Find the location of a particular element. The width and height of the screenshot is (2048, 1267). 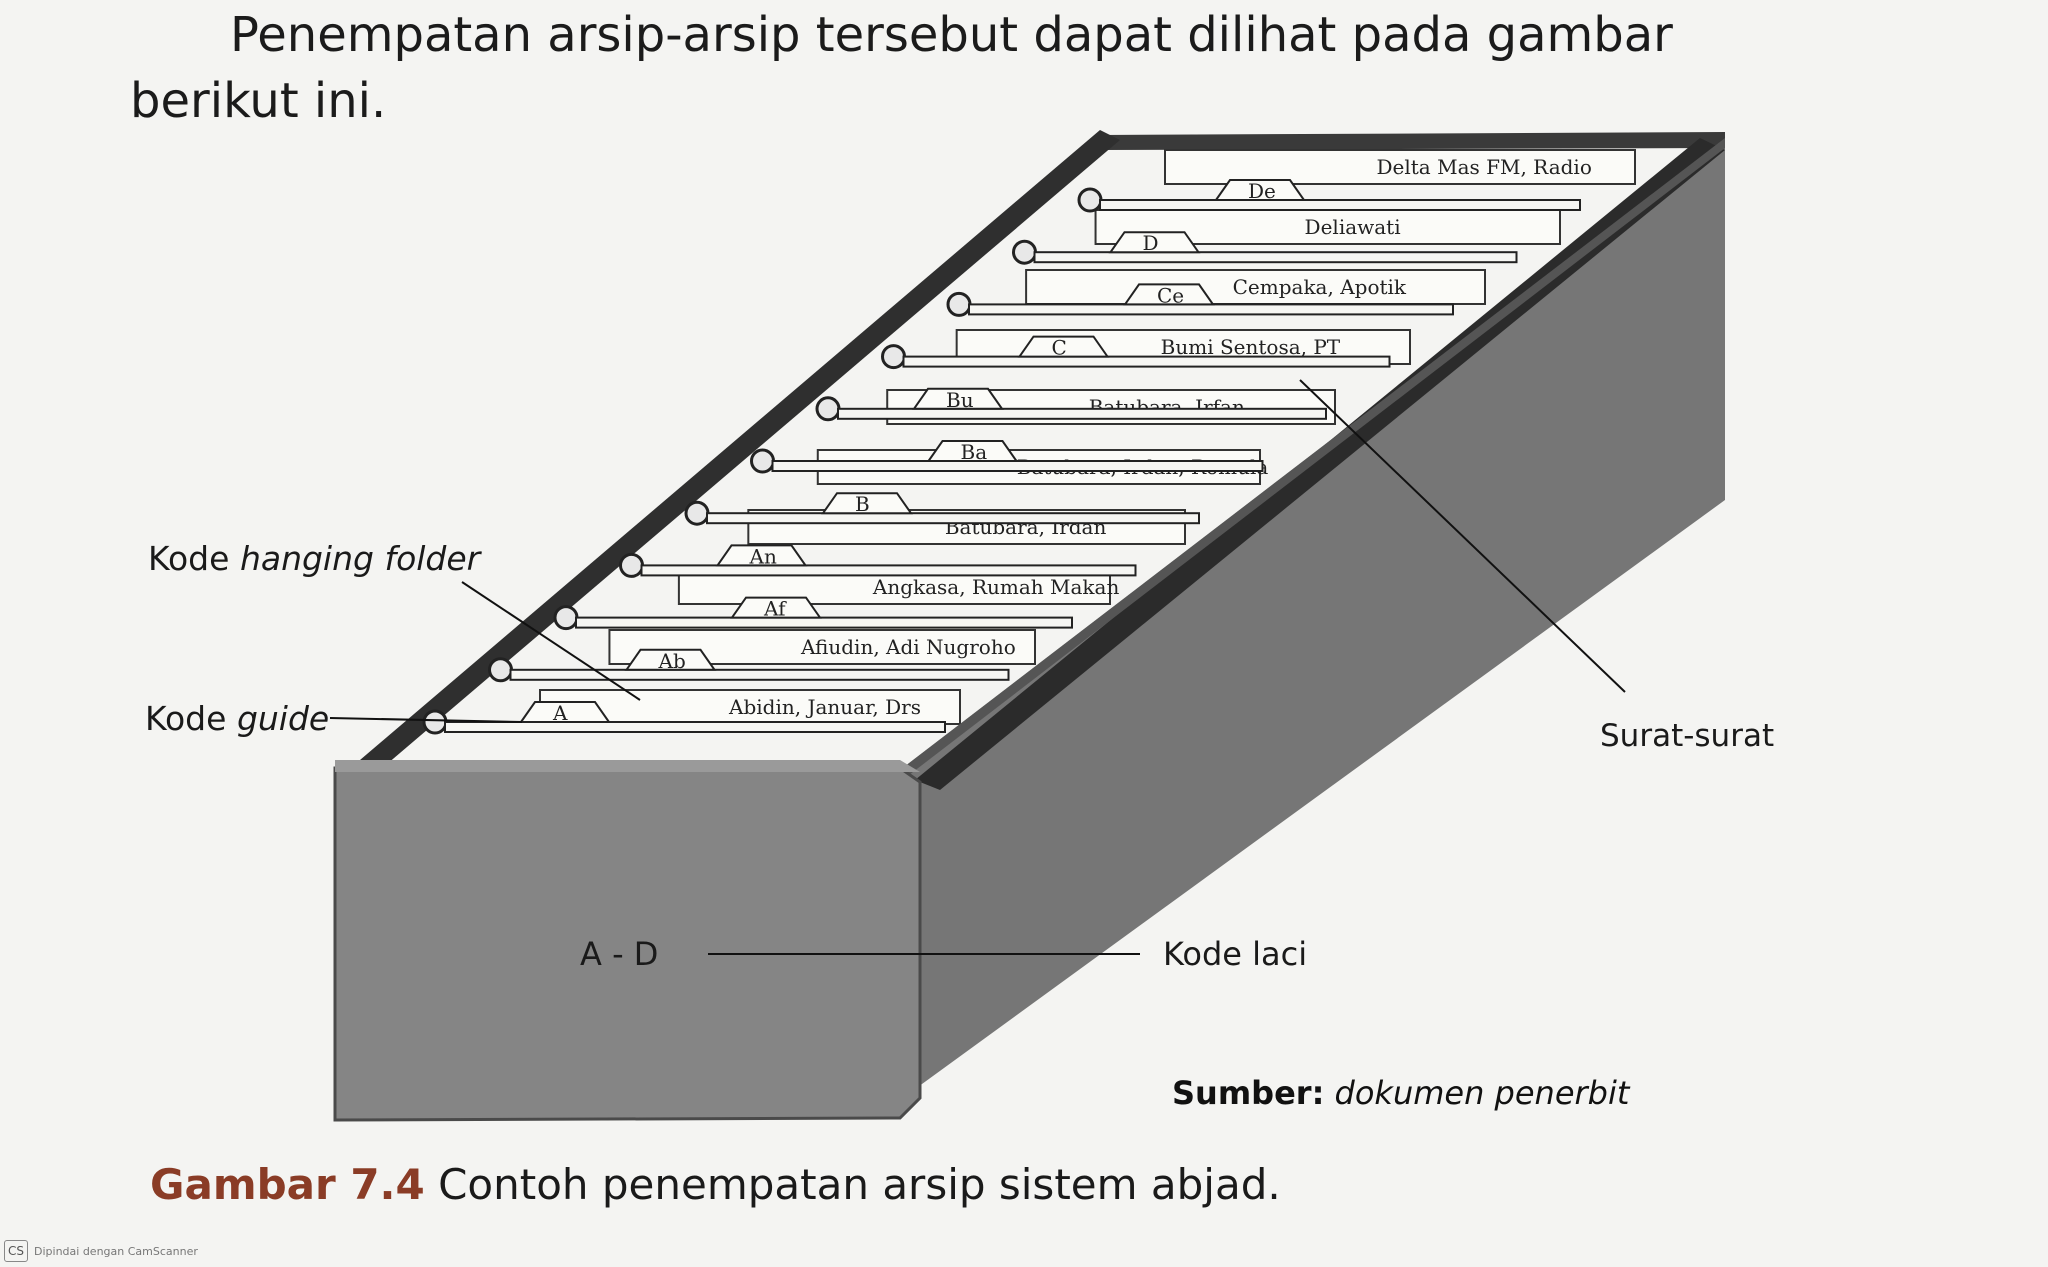

guide-tab-label: An is located at coordinates (763, 556).